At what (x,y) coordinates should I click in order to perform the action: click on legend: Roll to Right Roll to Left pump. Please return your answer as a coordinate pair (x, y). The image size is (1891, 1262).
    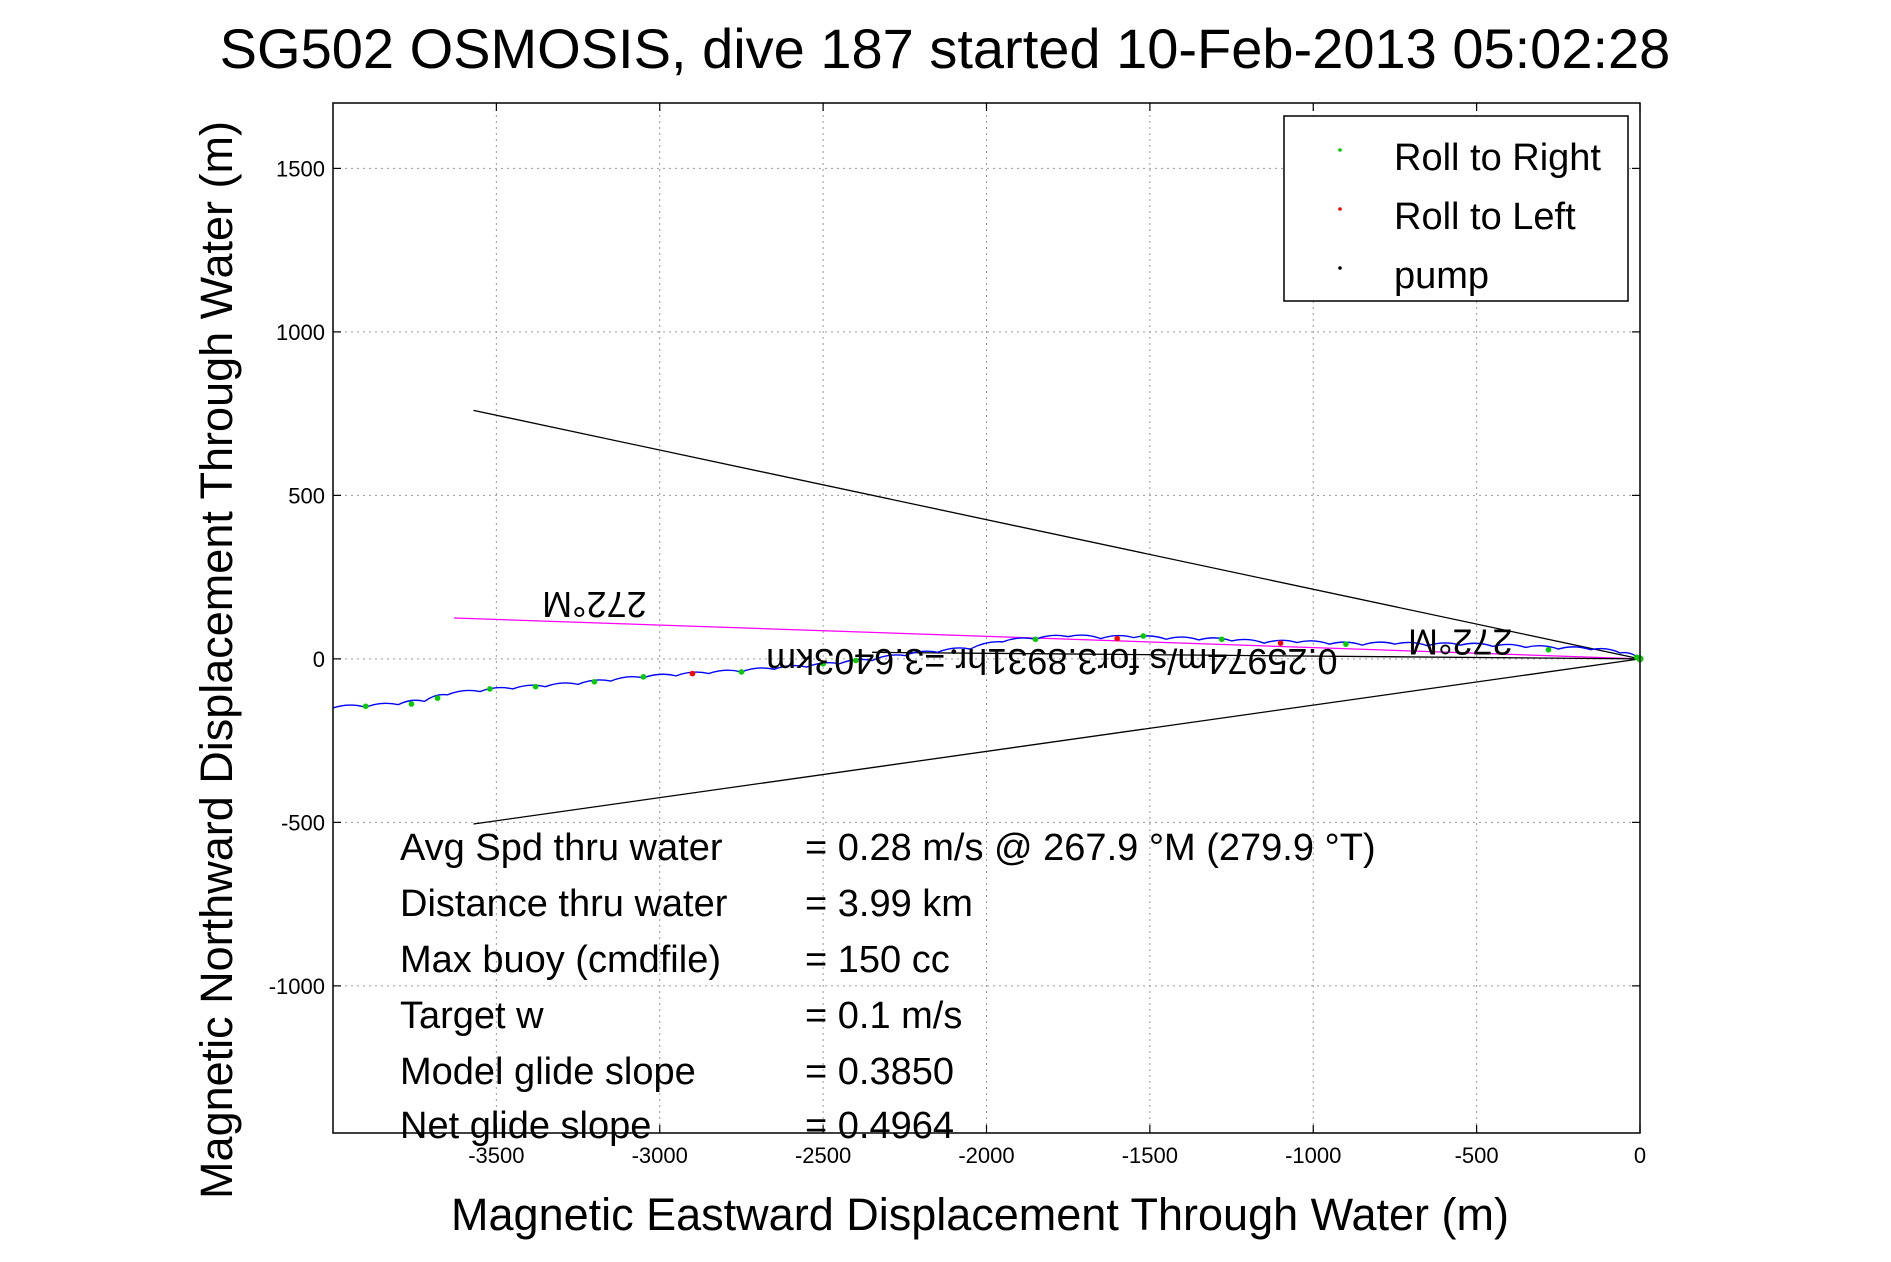
    Looking at the image, I should click on (1456, 208).